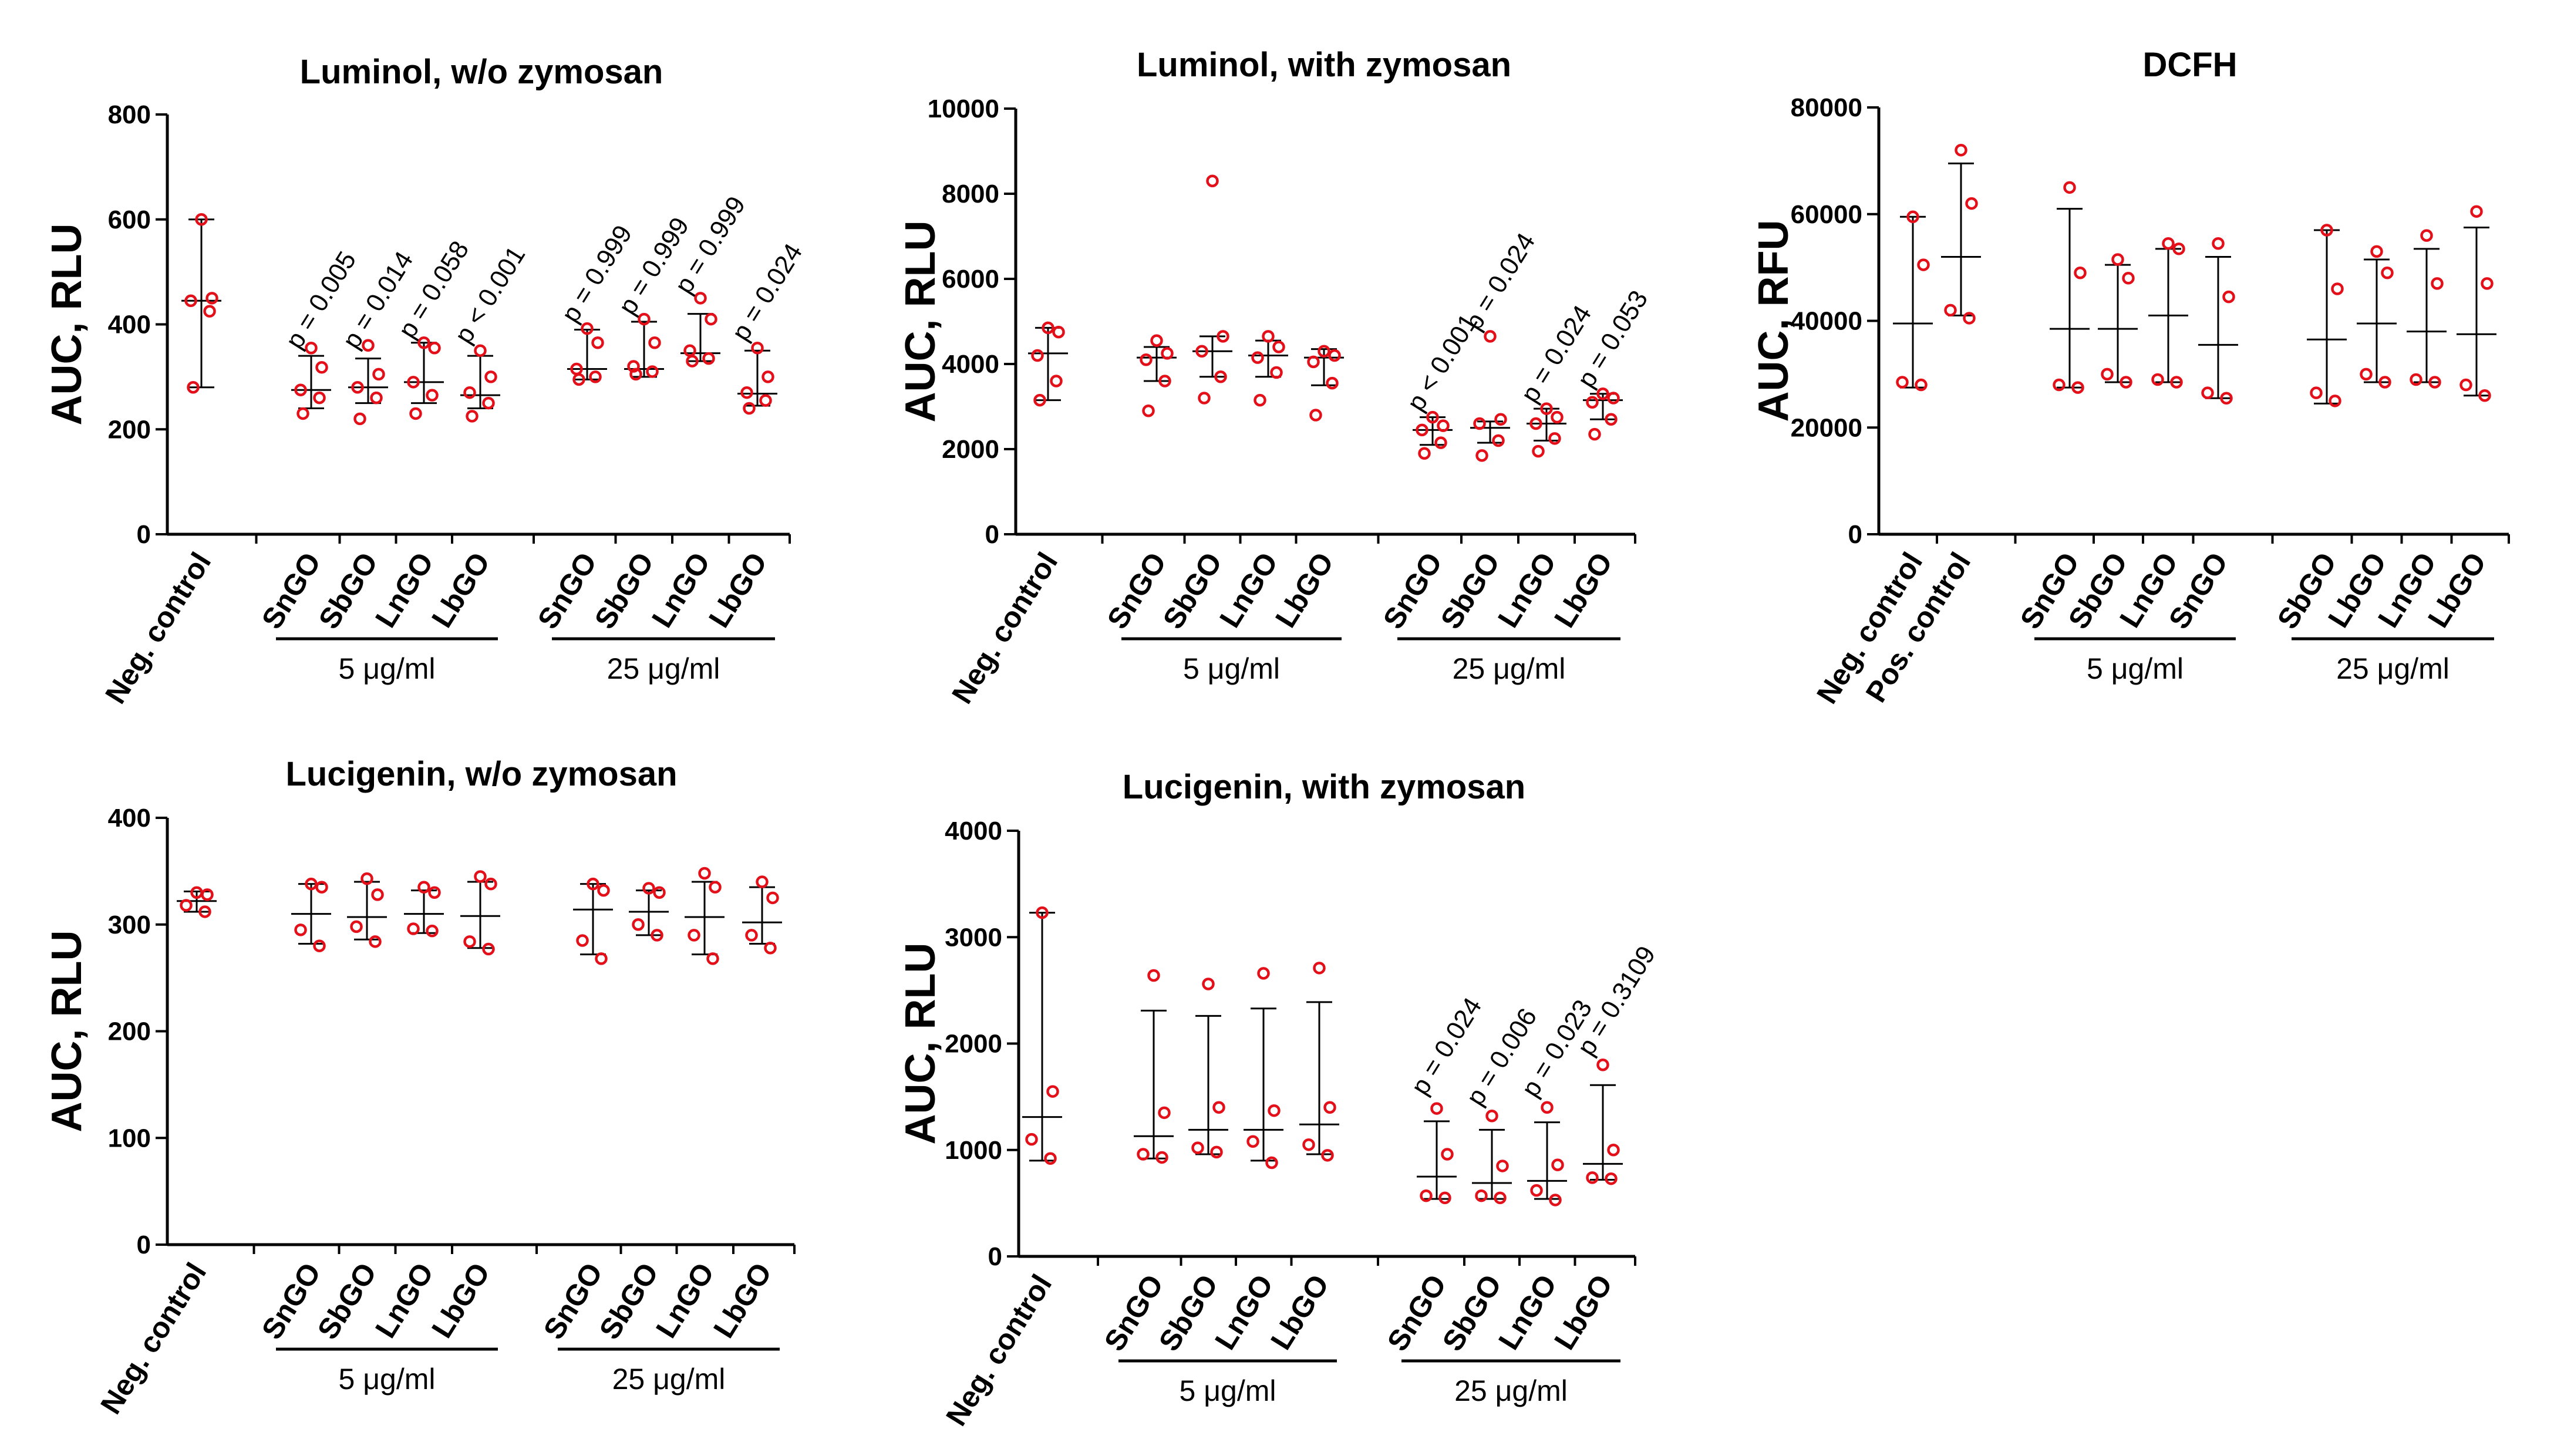 The image size is (2554, 1456). What do you see at coordinates (684, 1300) in the screenshot?
I see `category-label: LnGO` at bounding box center [684, 1300].